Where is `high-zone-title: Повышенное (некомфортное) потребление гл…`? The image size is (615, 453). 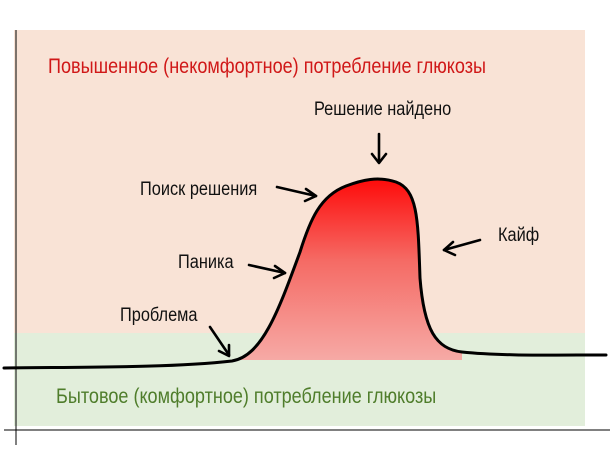
high-zone-title: Повышенное (некомфортное) потребление гл… is located at coordinates (267, 66).